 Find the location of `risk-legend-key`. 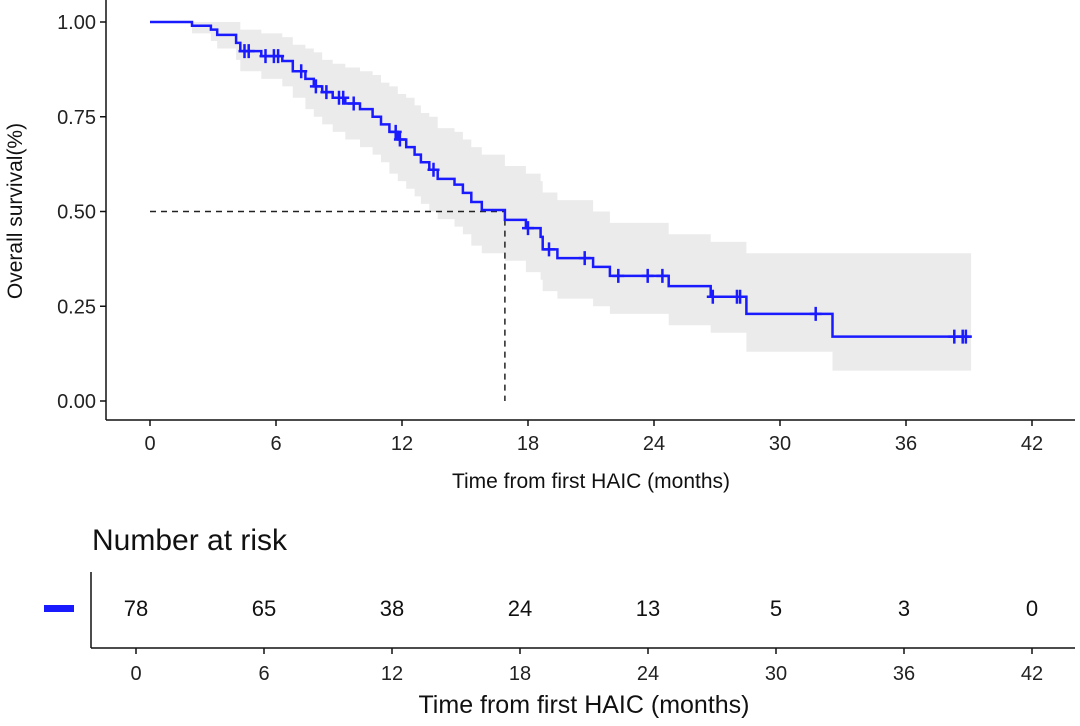

risk-legend-key is located at coordinates (59, 608).